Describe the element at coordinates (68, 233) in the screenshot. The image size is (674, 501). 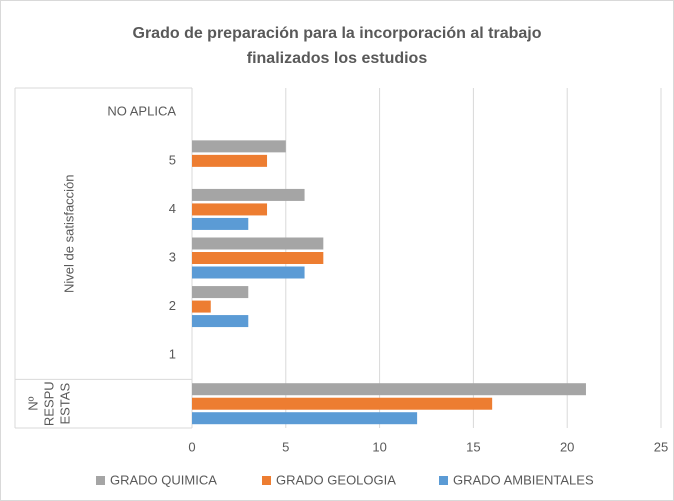
I see `group-label: Nivel de satisfacción` at that location.